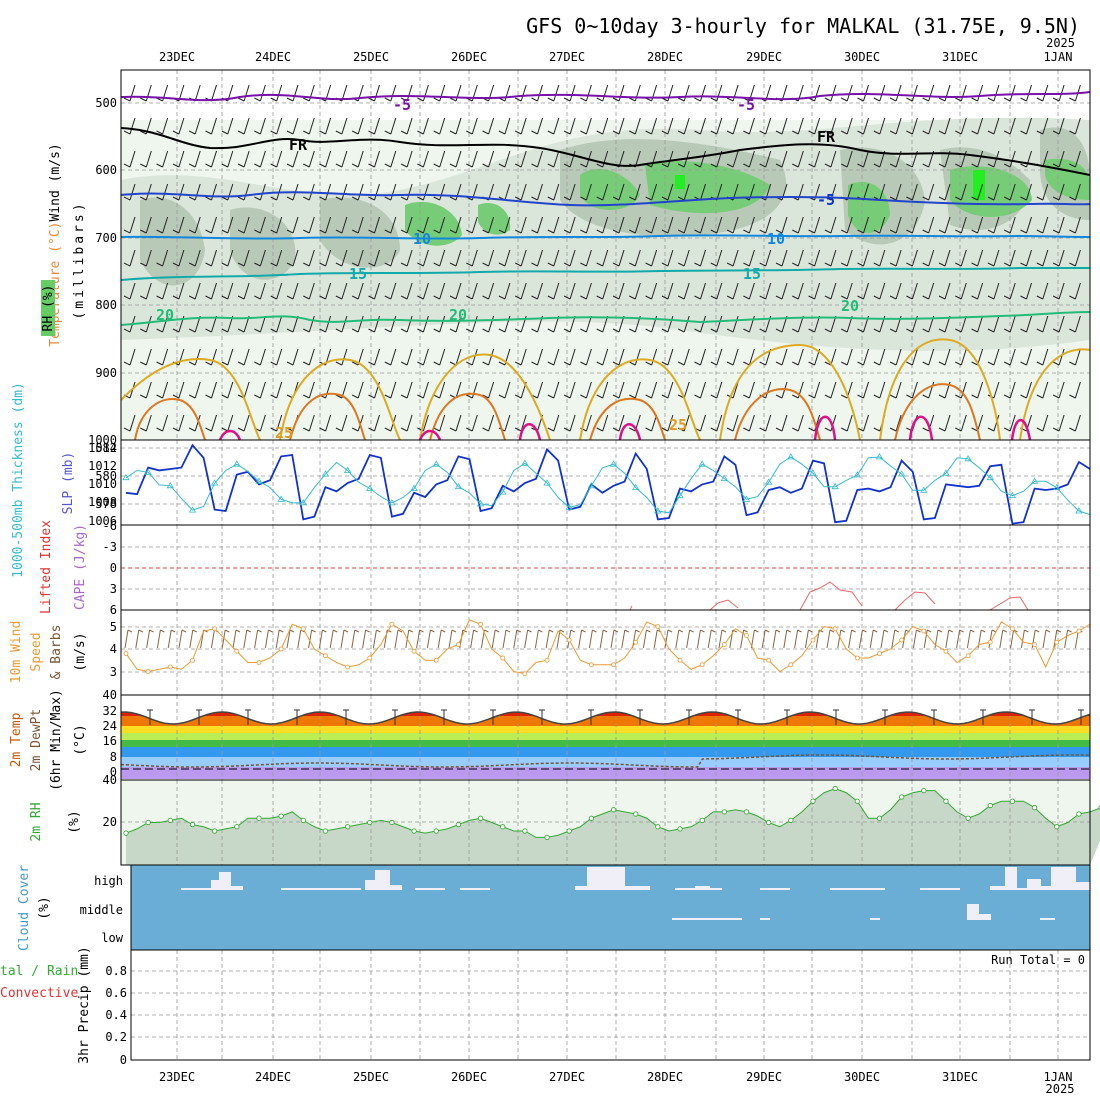  Describe the element at coordinates (106, 373) in the screenshot. I see `tick-label: 900` at that location.